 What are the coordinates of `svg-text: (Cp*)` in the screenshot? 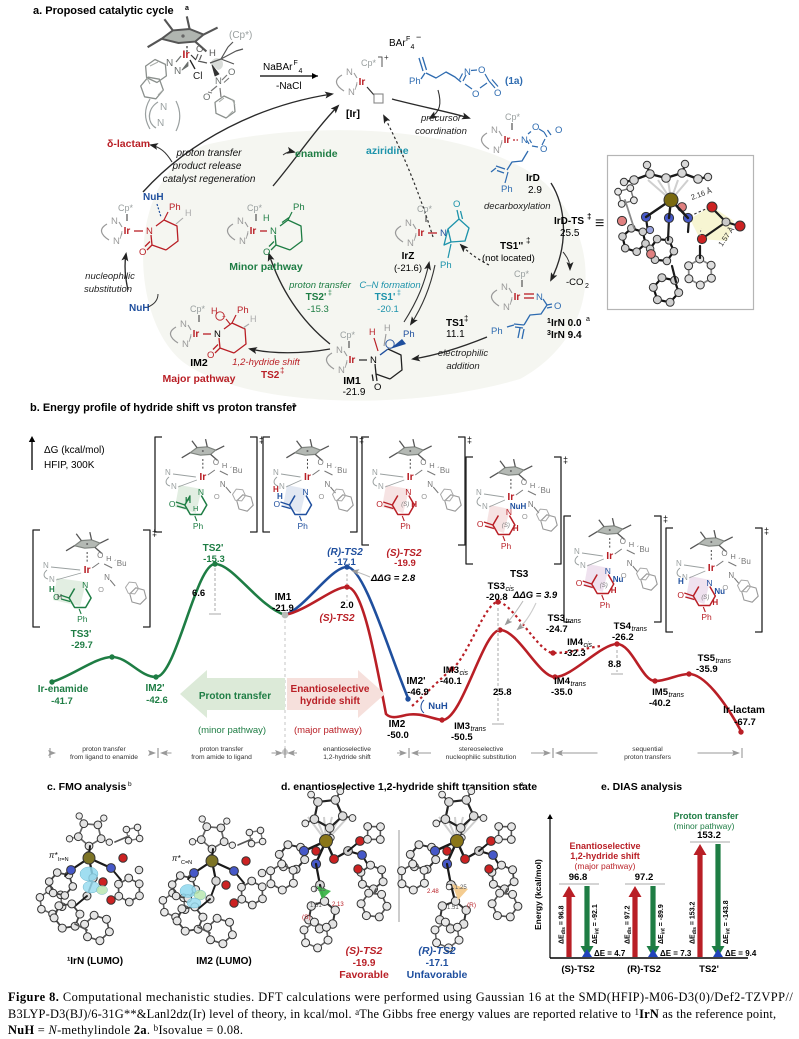 It's located at (240, 35).